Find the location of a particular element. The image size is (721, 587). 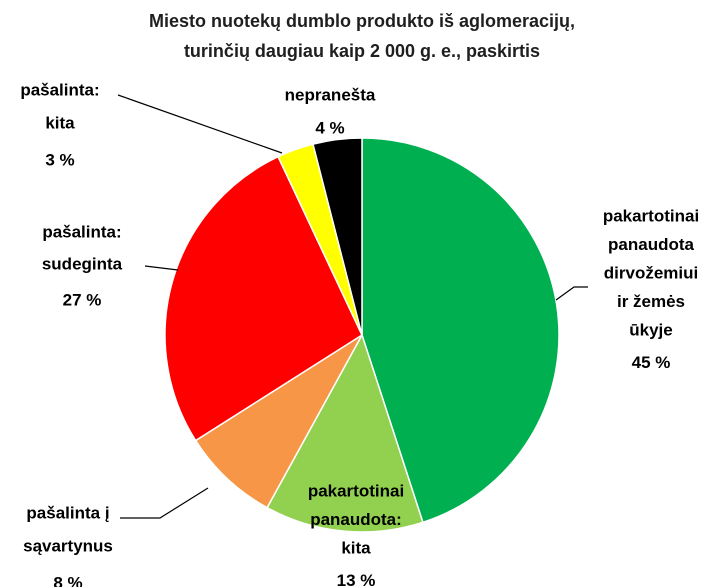

slice-label: nepranešta is located at coordinates (330, 94).